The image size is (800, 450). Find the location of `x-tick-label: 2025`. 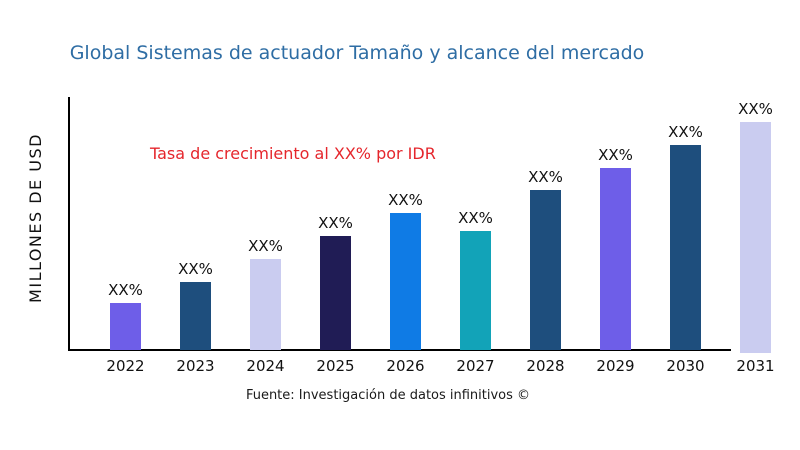

x-tick-label: 2025 is located at coordinates (335, 366).